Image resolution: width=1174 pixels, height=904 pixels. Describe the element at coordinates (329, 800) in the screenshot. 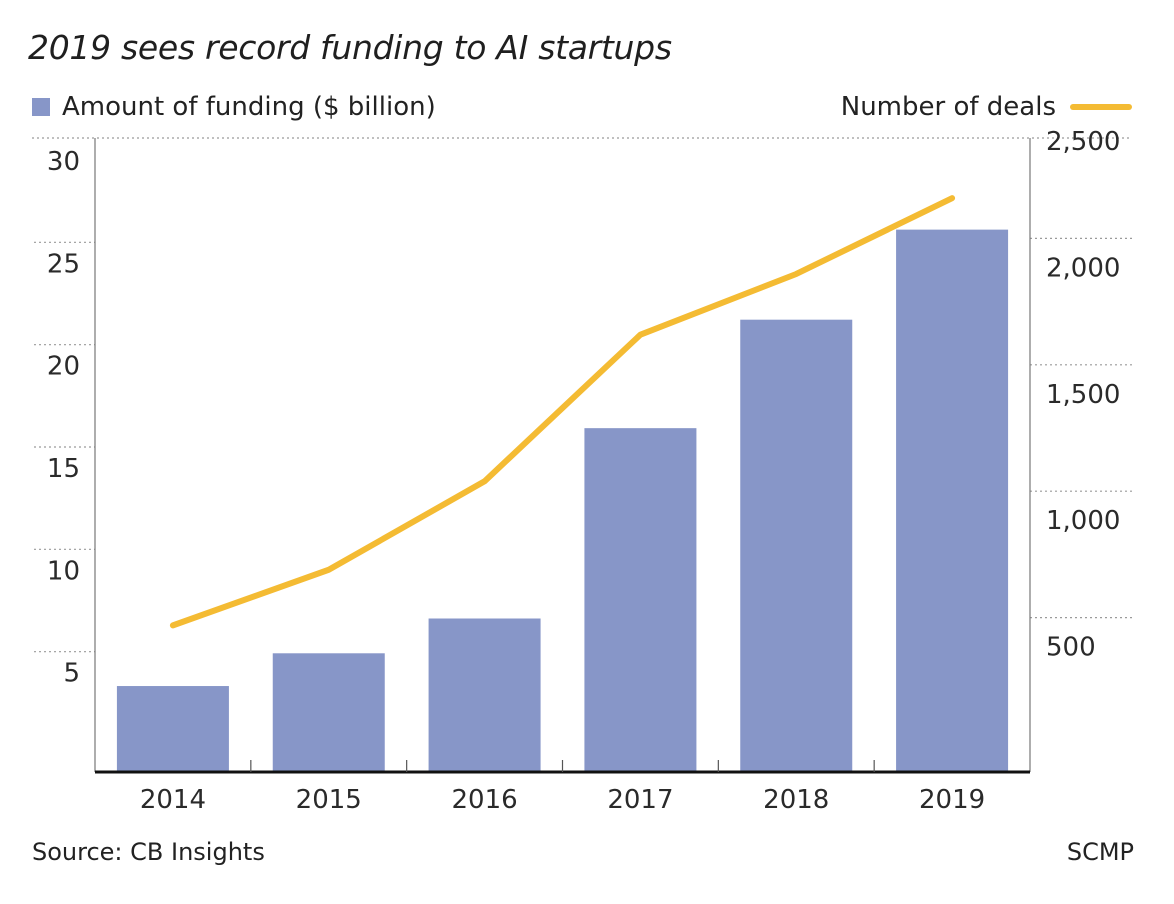

I see `x-tick-label: 2015` at that location.